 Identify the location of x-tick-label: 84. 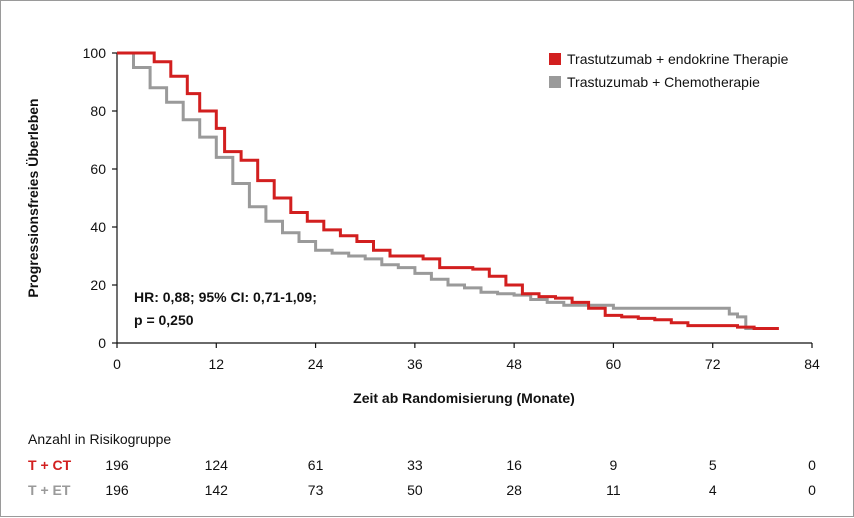
(812, 364).